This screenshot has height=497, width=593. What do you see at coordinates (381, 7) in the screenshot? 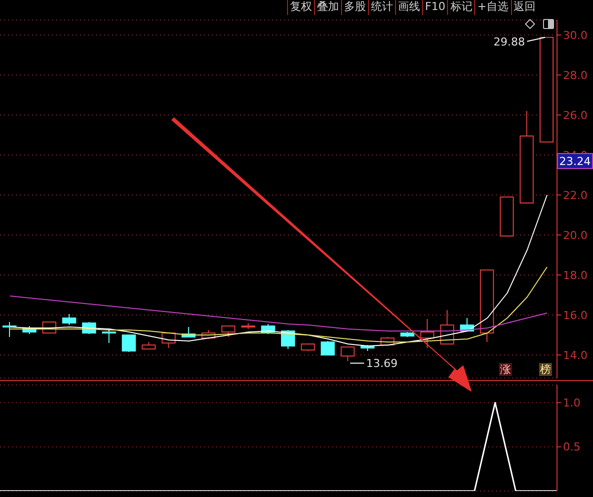
I see `text: 统计` at bounding box center [381, 7].